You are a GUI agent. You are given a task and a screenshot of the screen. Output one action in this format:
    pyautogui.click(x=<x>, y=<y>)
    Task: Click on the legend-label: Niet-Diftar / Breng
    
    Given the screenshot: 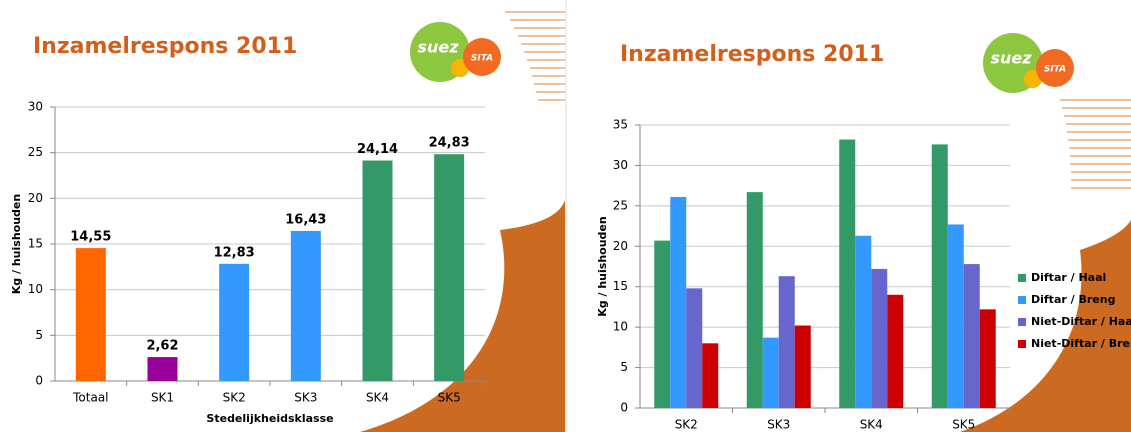 What is the action you would take?
    pyautogui.click(x=1081, y=343)
    